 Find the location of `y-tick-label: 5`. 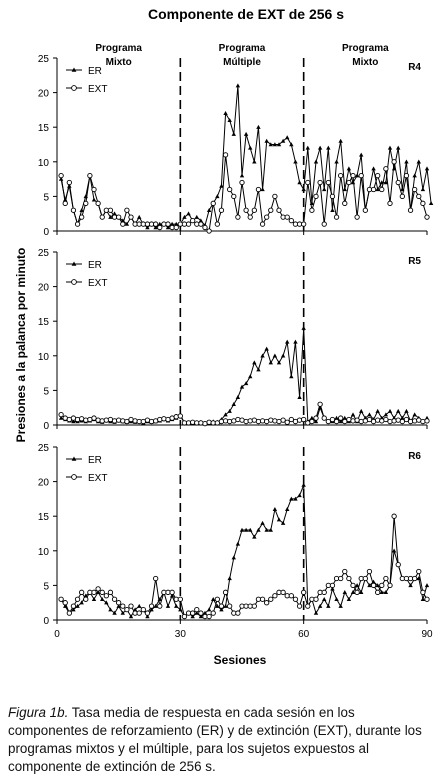

y-tick-label: 5 is located at coordinates (46, 197).